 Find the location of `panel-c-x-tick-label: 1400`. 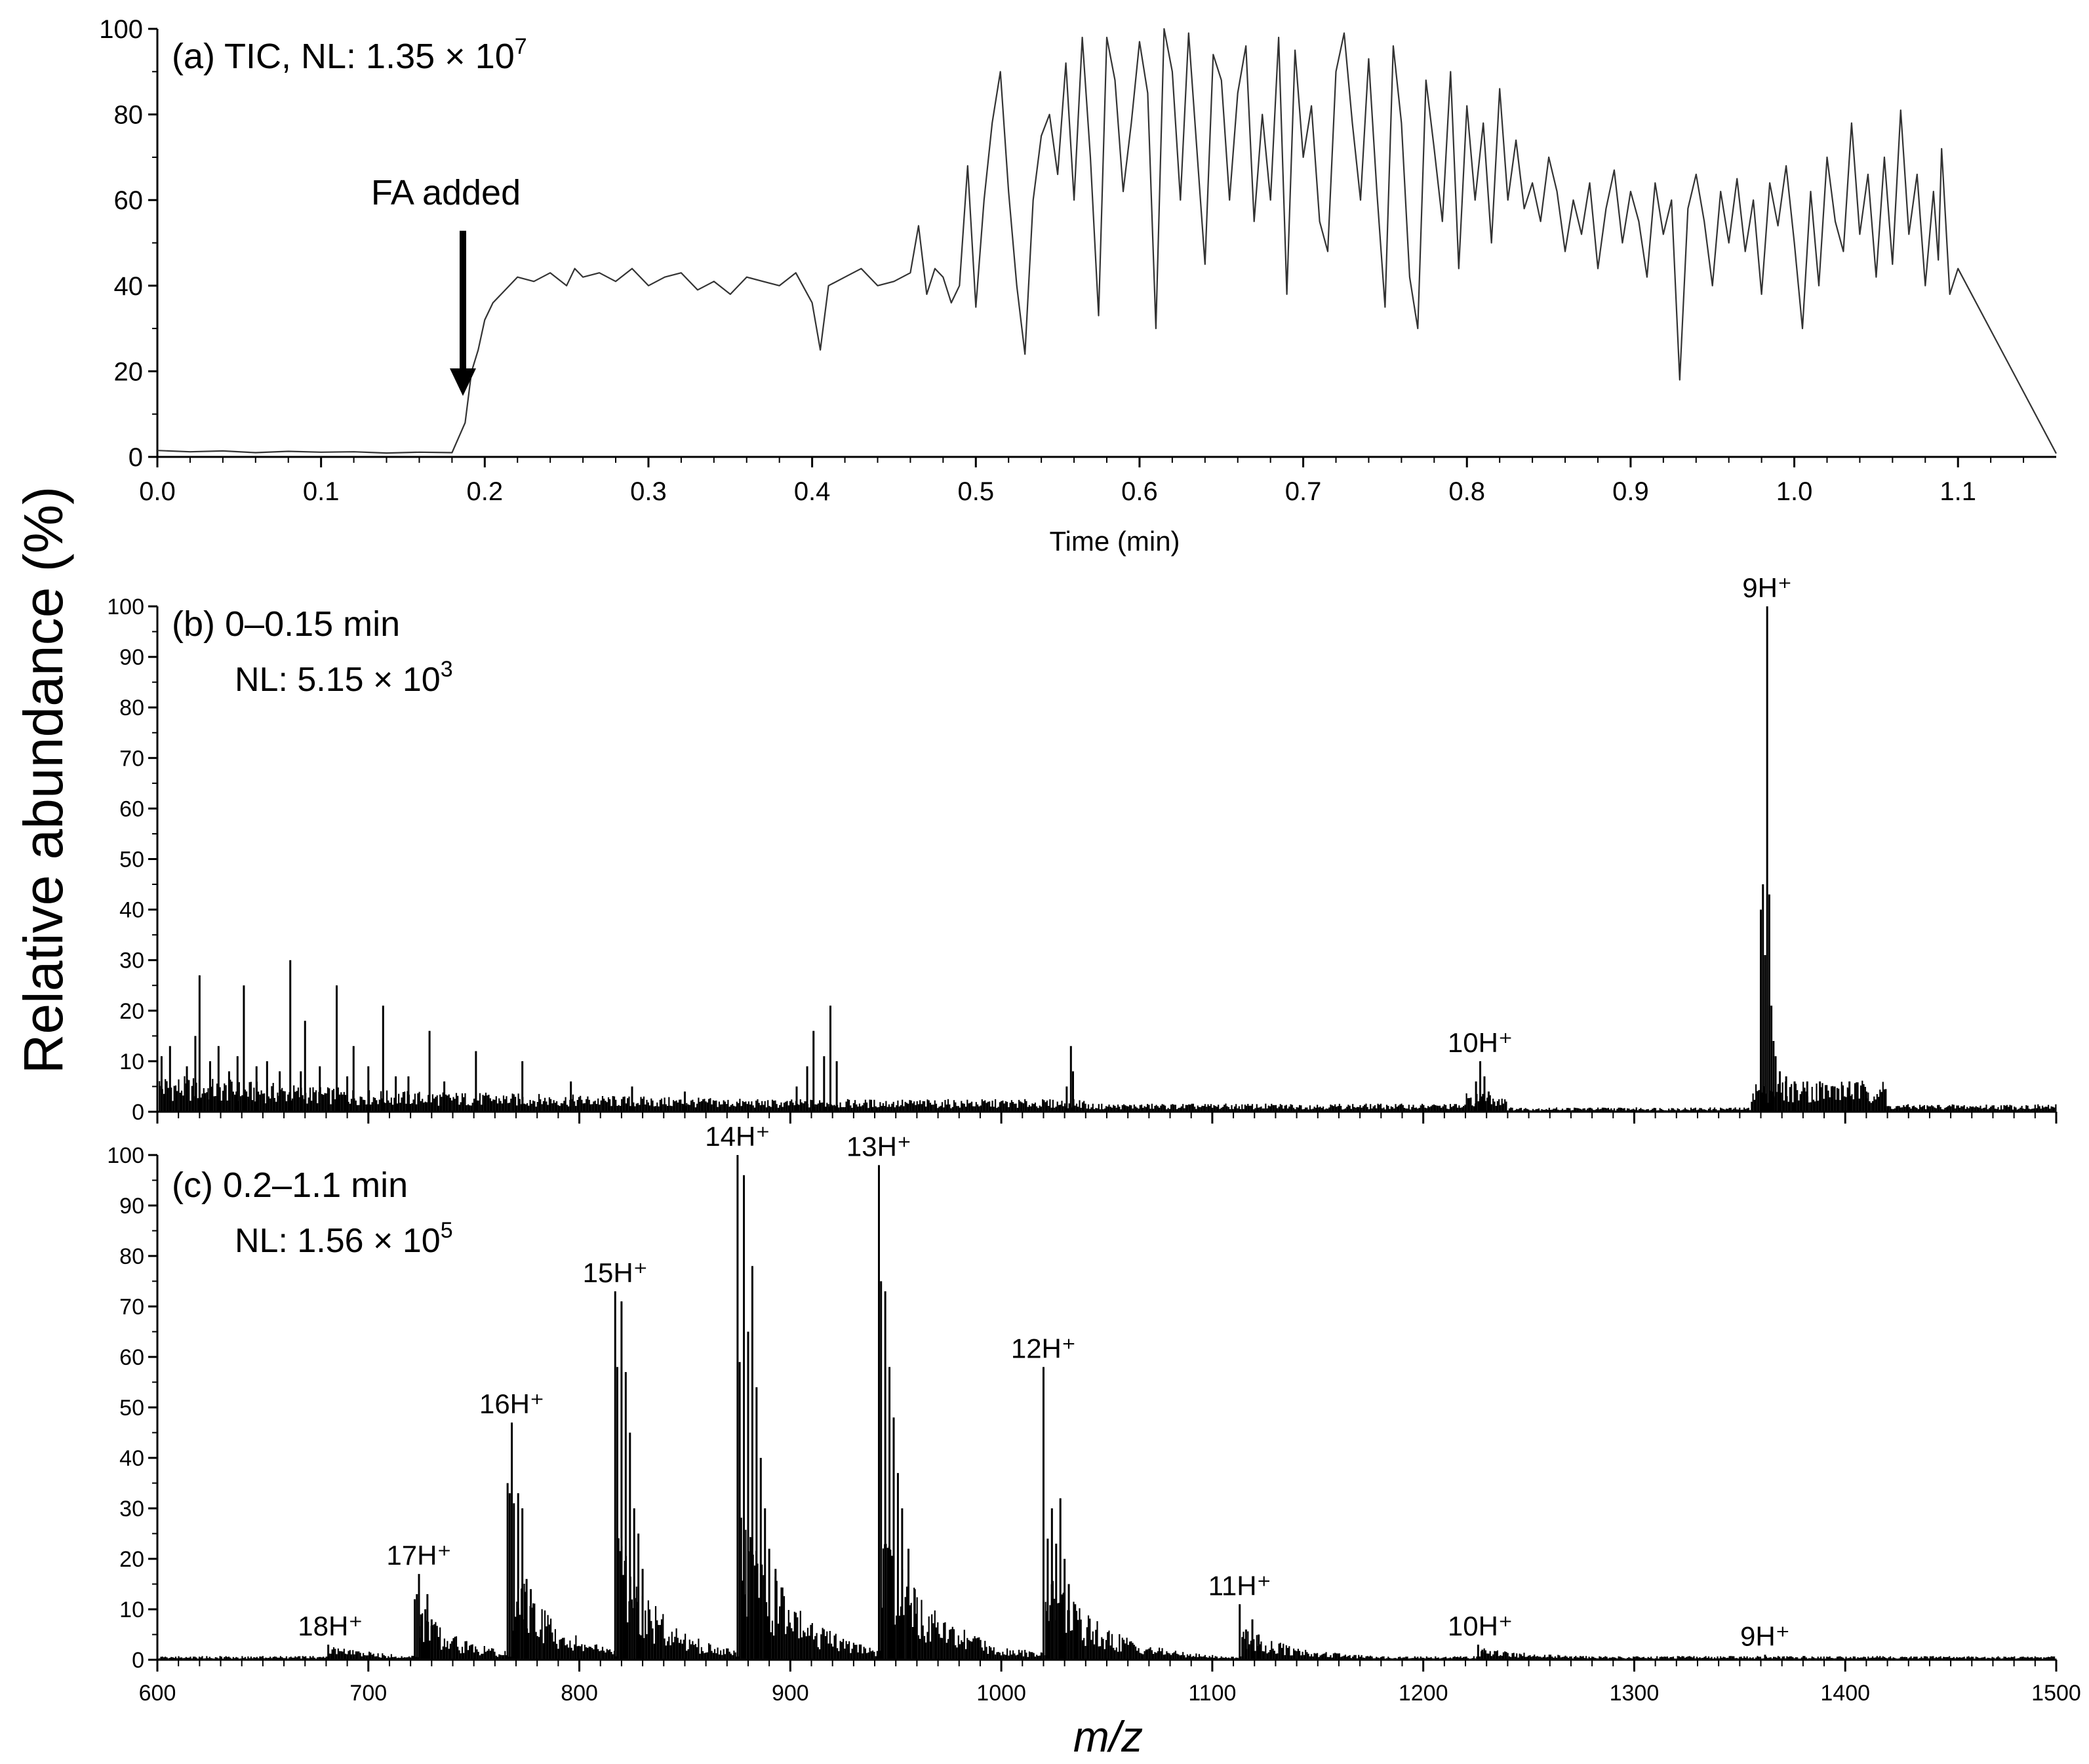

panel-c-x-tick-label: 1400 is located at coordinates (1845, 1693).